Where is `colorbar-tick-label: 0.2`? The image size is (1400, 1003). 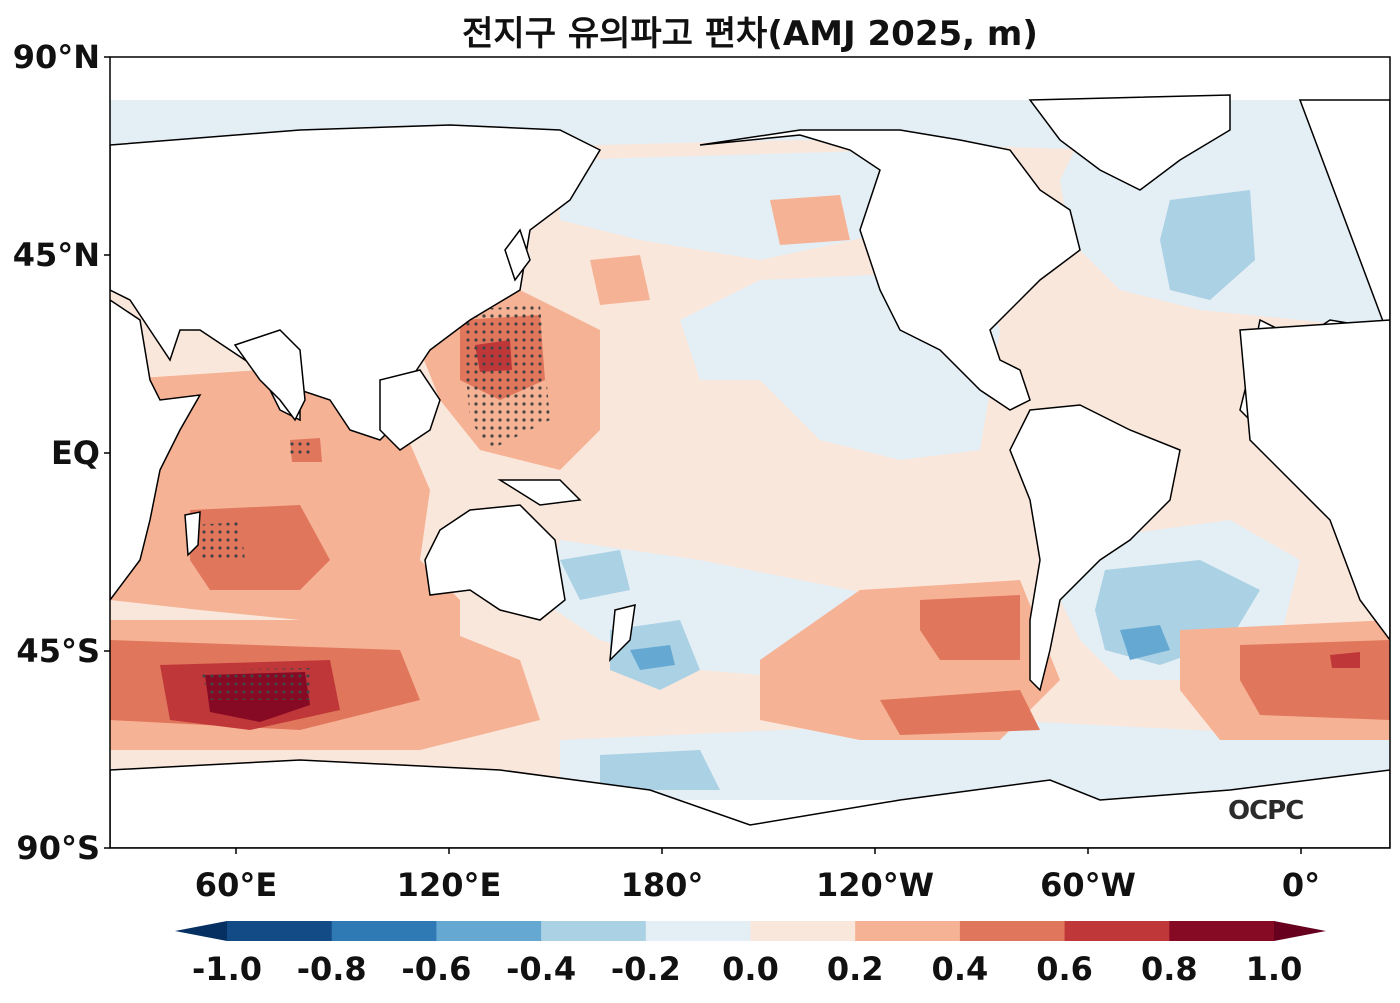 colorbar-tick-label: 0.2 is located at coordinates (855, 969).